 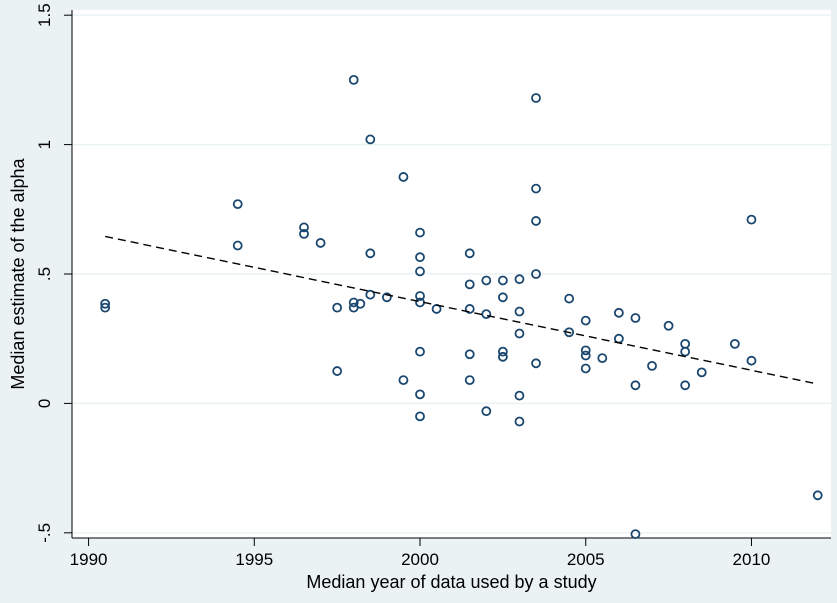 I want to click on x-axis-title: Median year of data used by a study, so click(x=451, y=582).